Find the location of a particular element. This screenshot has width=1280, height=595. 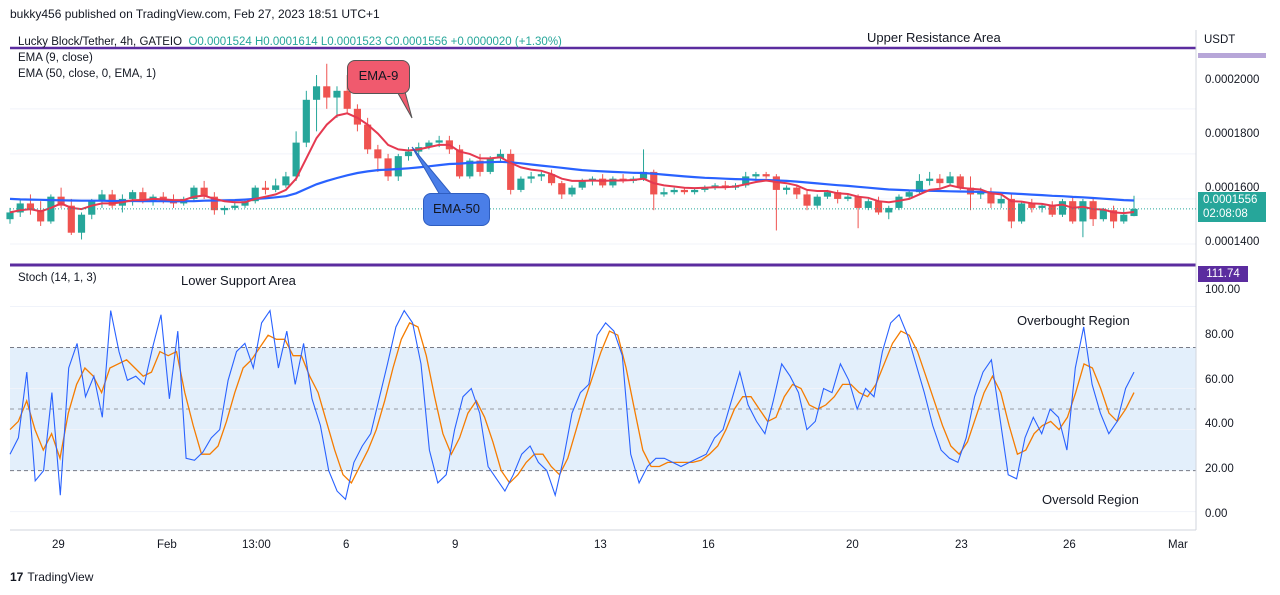

time-tick: Mar is located at coordinates (1178, 545).